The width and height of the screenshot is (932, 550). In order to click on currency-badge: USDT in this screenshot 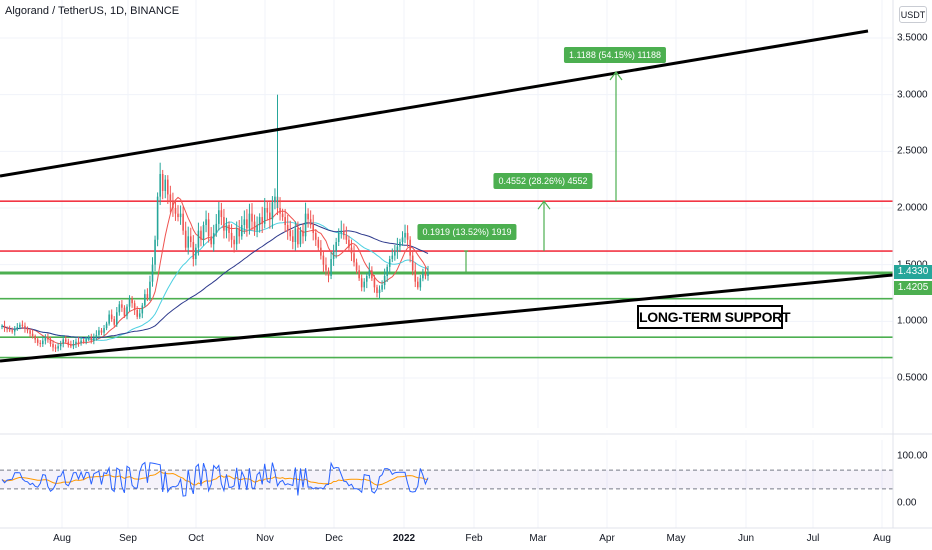, I will do `click(913, 14)`.